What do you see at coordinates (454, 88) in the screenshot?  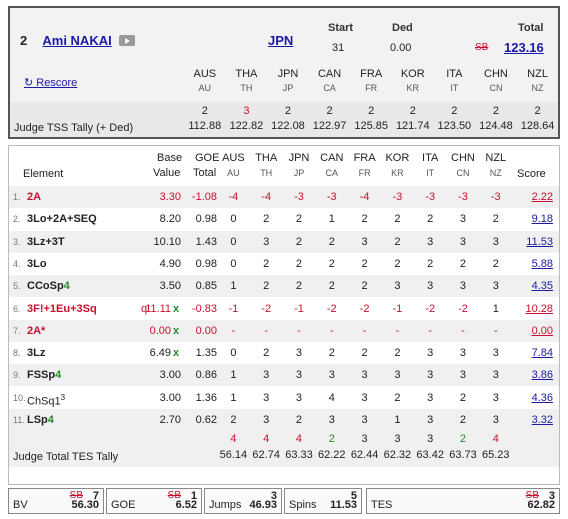 I see `judge-country-short: IT` at bounding box center [454, 88].